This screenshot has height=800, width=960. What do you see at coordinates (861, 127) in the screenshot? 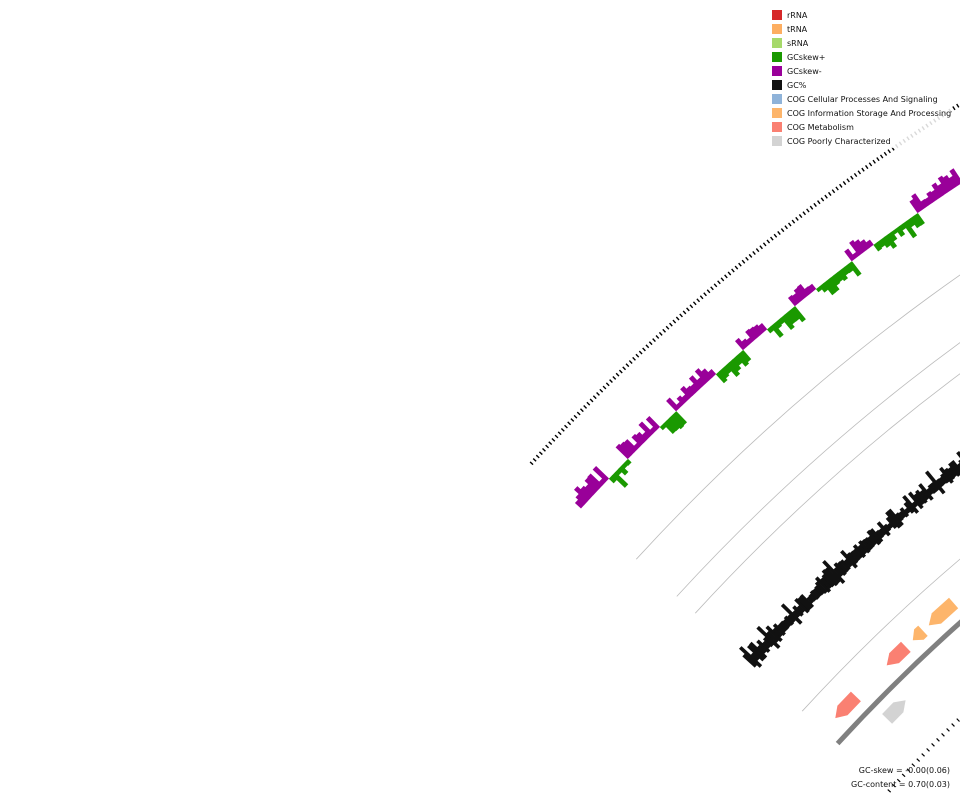
I see `legend-item: COG Metabolism` at bounding box center [861, 127].